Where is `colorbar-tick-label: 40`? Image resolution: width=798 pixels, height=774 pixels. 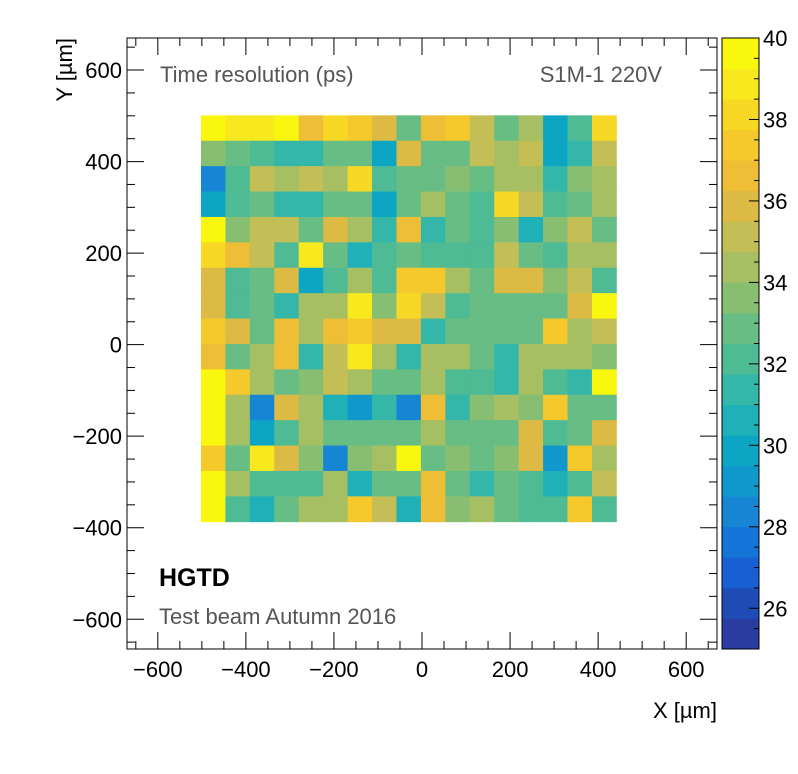
colorbar-tick-label: 40 is located at coordinates (775, 38).